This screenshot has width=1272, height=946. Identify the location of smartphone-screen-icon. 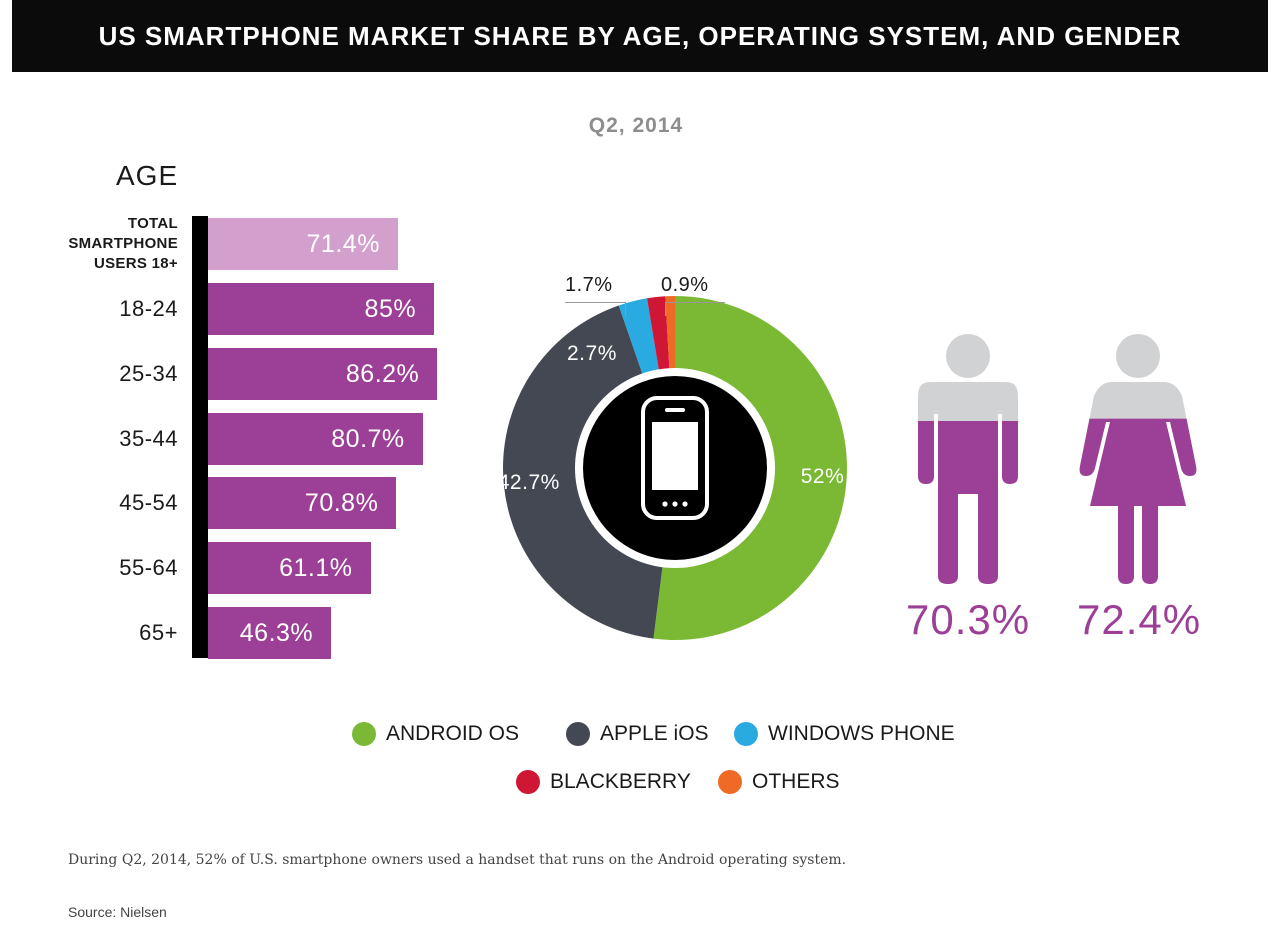
(675, 456).